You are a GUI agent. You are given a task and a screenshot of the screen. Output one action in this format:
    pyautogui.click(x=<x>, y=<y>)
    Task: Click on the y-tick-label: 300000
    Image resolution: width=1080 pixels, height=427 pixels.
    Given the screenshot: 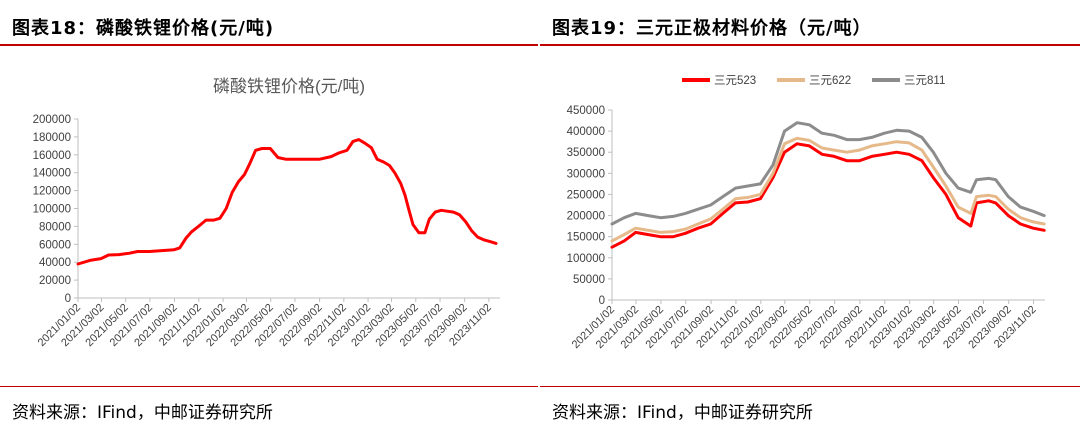 What is the action you would take?
    pyautogui.click(x=586, y=174)
    